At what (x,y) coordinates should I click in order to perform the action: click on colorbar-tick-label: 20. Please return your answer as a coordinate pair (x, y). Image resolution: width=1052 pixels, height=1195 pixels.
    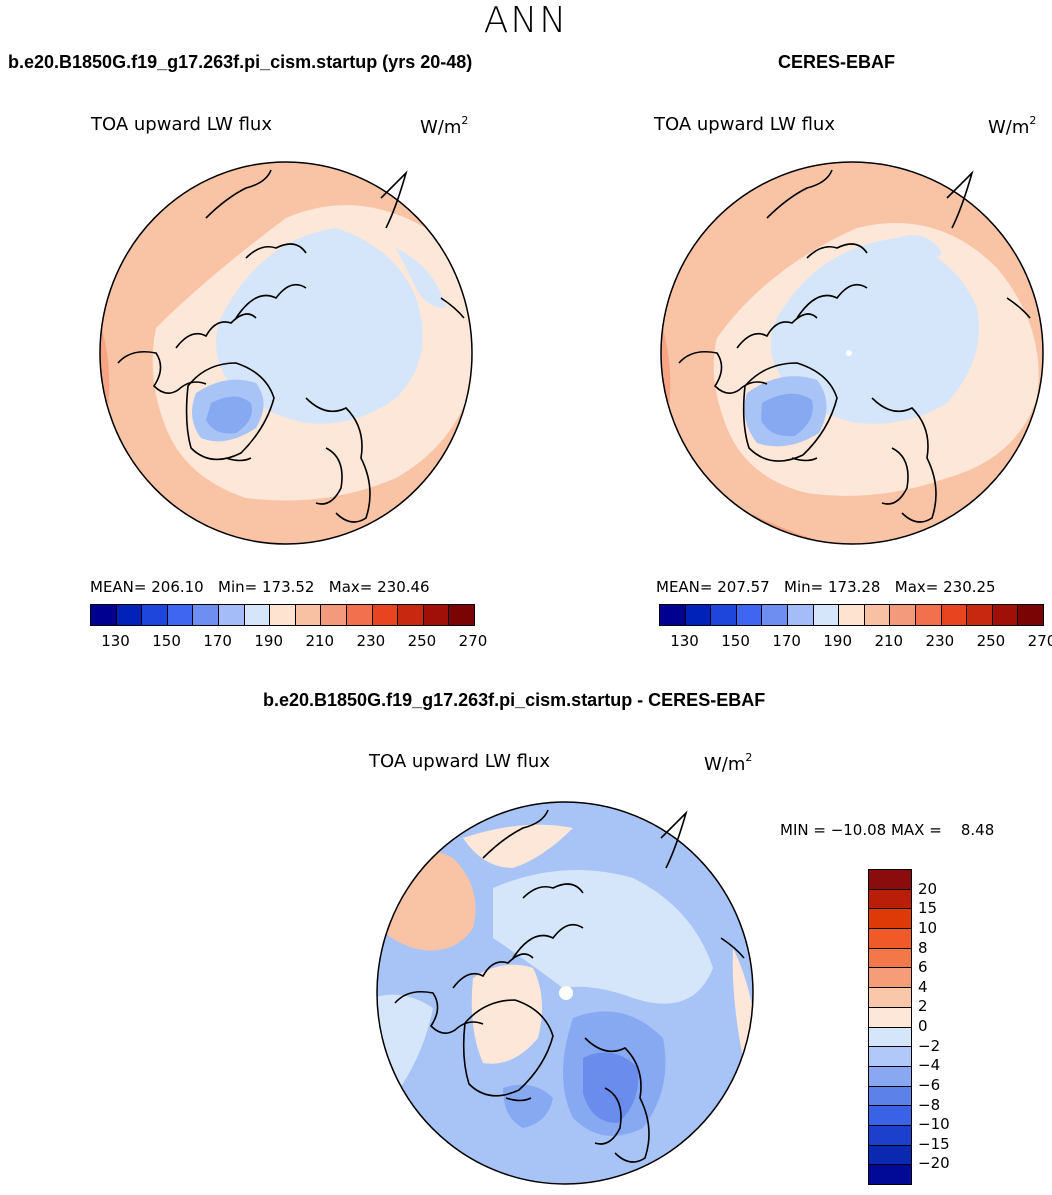
    Looking at the image, I should click on (928, 888).